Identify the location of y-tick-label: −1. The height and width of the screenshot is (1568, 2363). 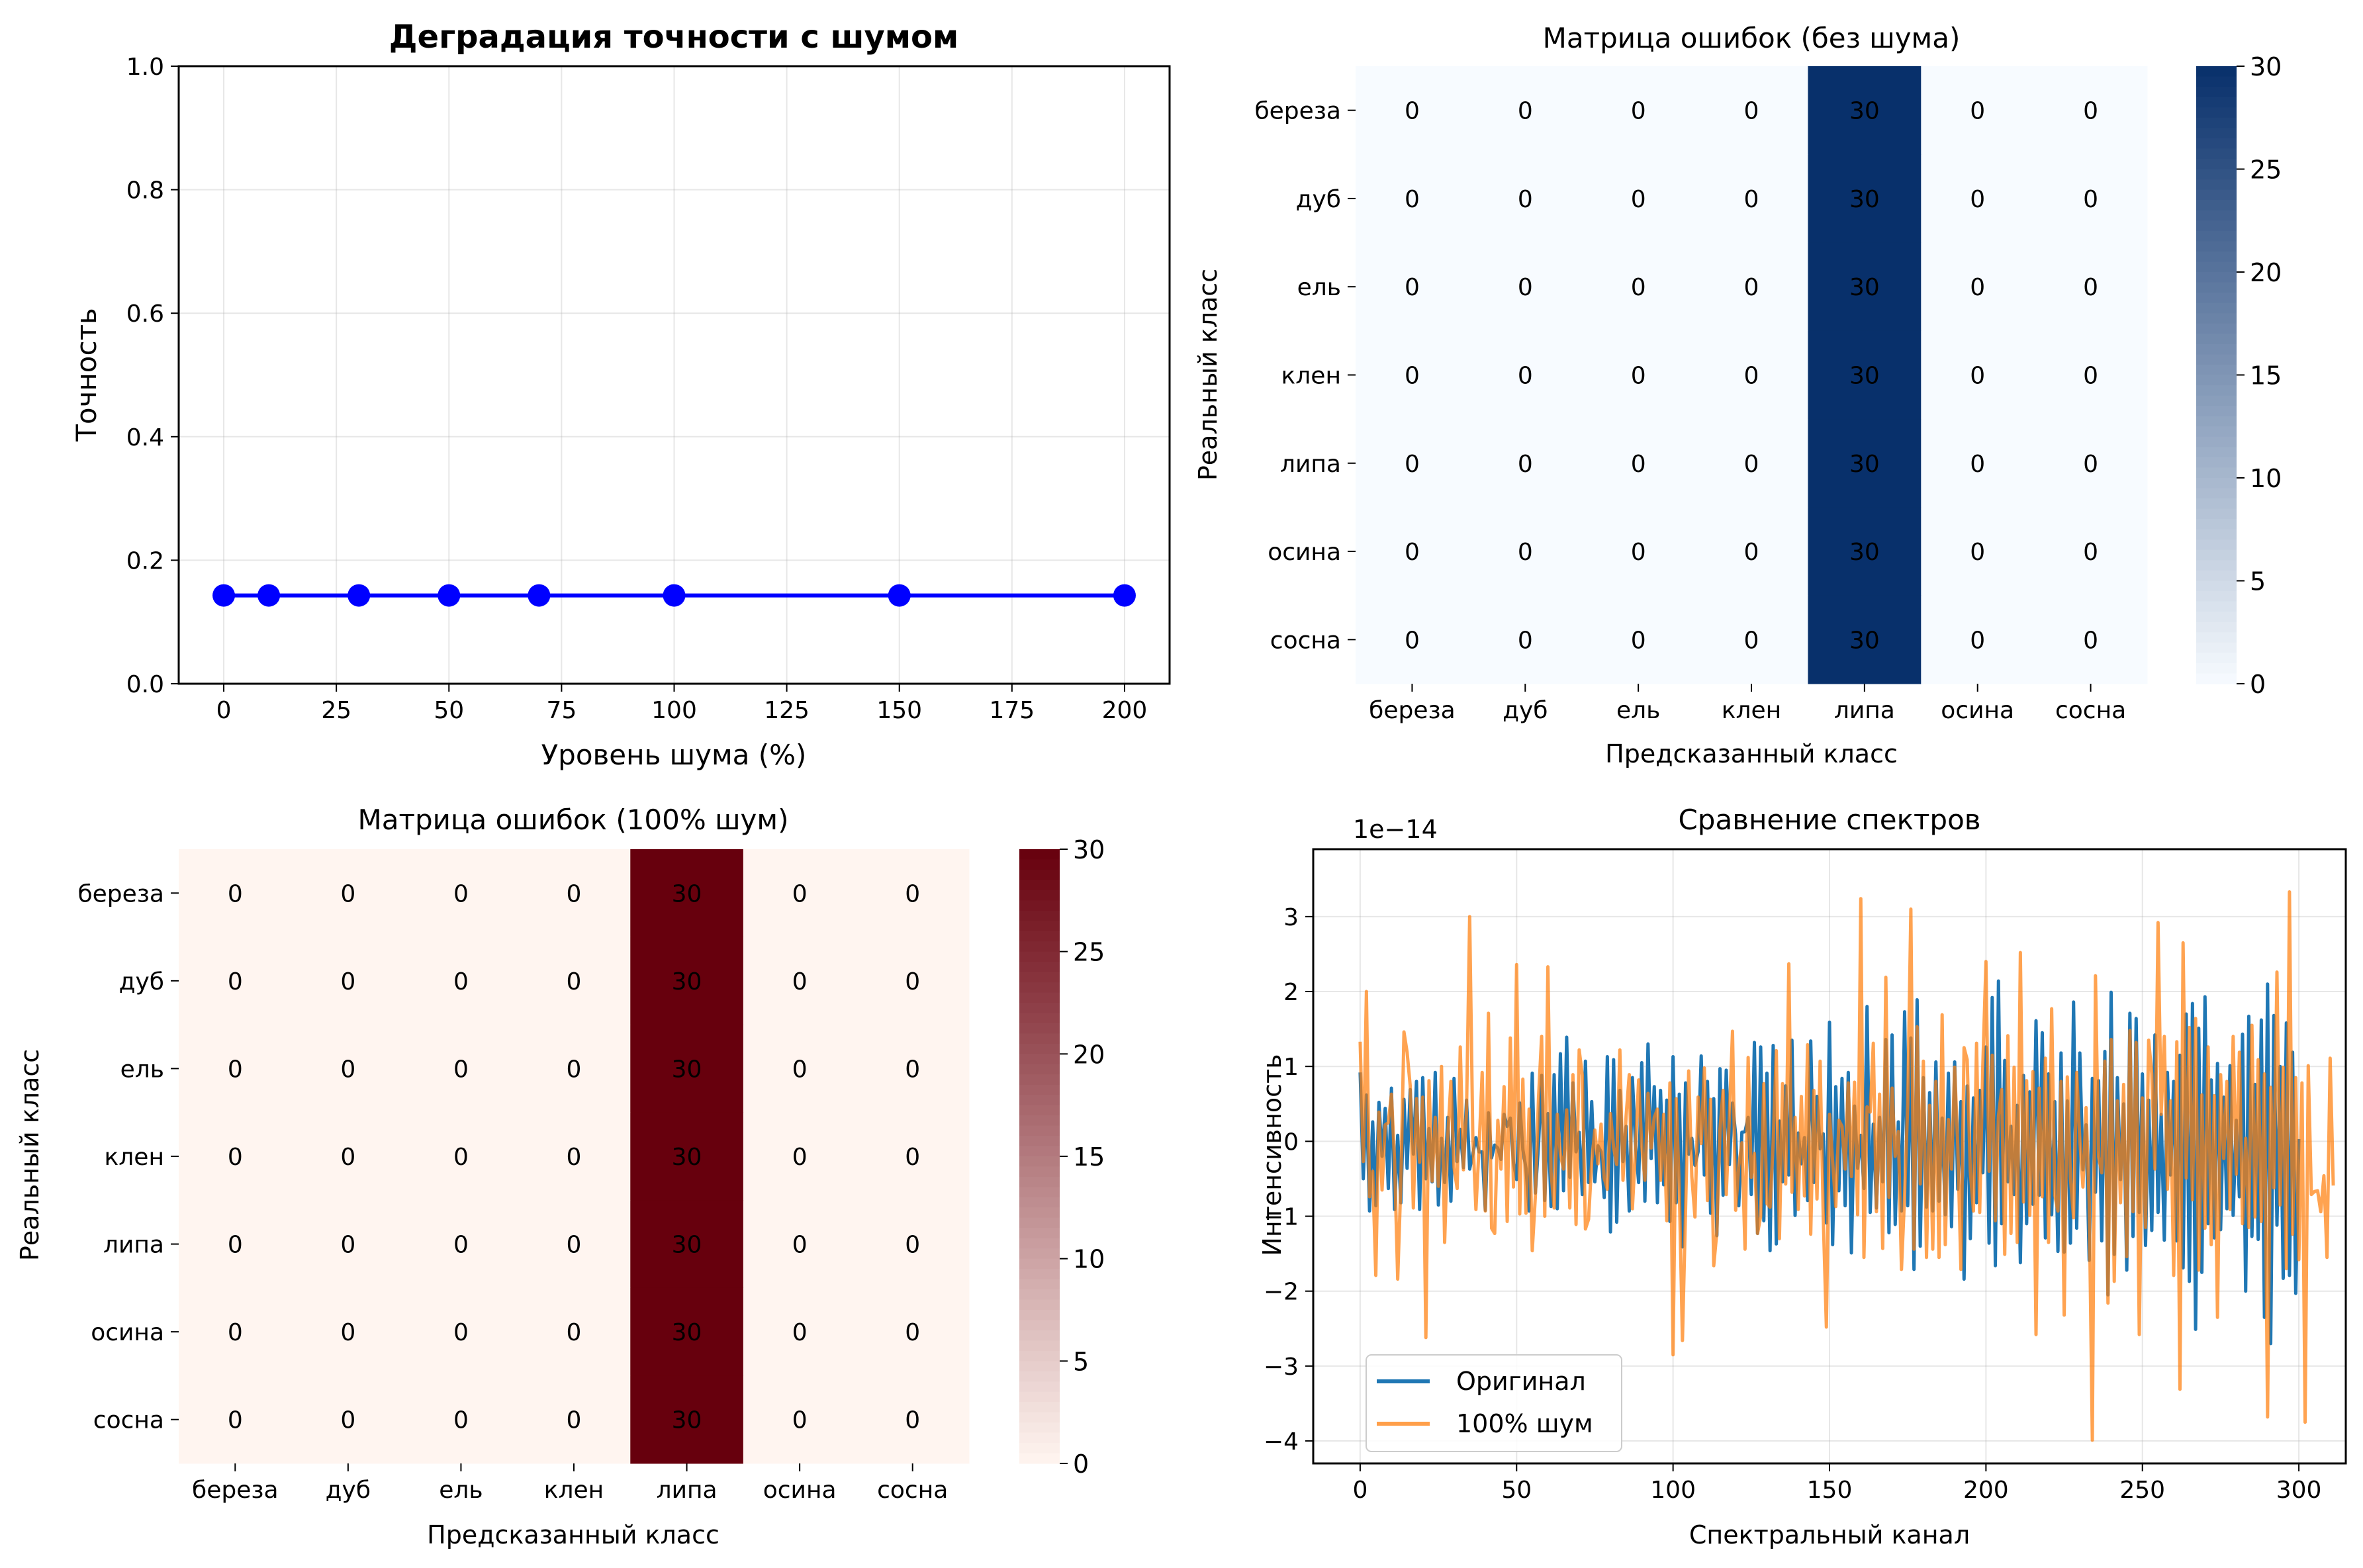
(1281, 1217).